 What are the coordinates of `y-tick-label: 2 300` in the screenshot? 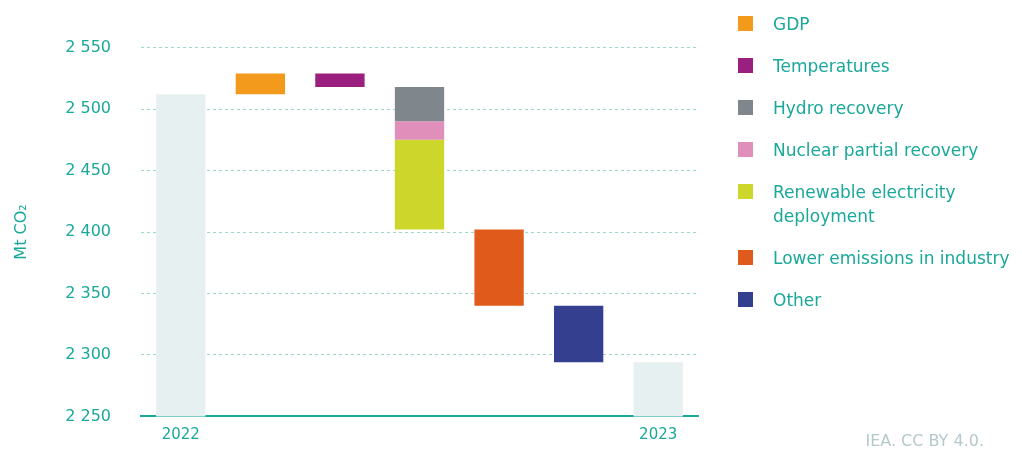 It's located at (88, 354).